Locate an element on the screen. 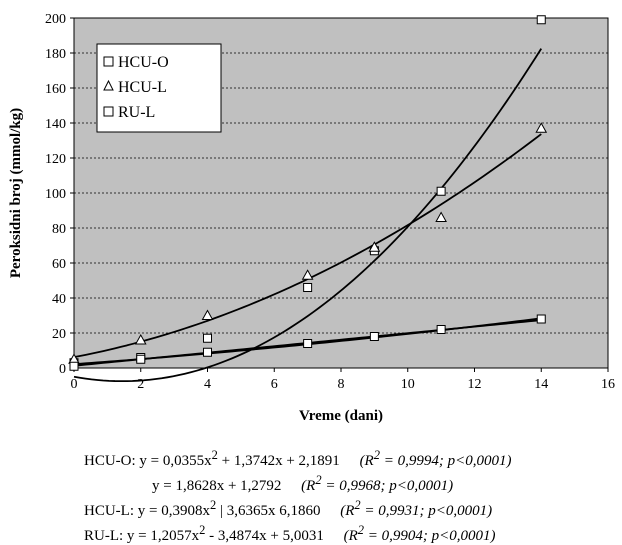  equation-formula: y = 0,3908x is located at coordinates (173, 511).